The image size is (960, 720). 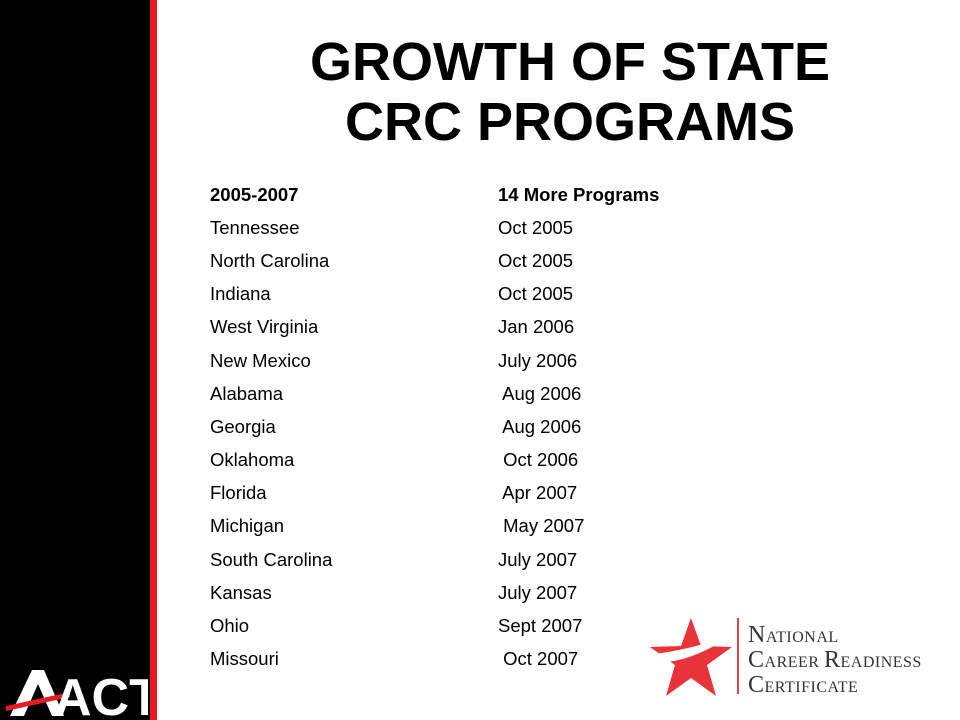 What do you see at coordinates (270, 260) in the screenshot?
I see `state-name: North Carolina` at bounding box center [270, 260].